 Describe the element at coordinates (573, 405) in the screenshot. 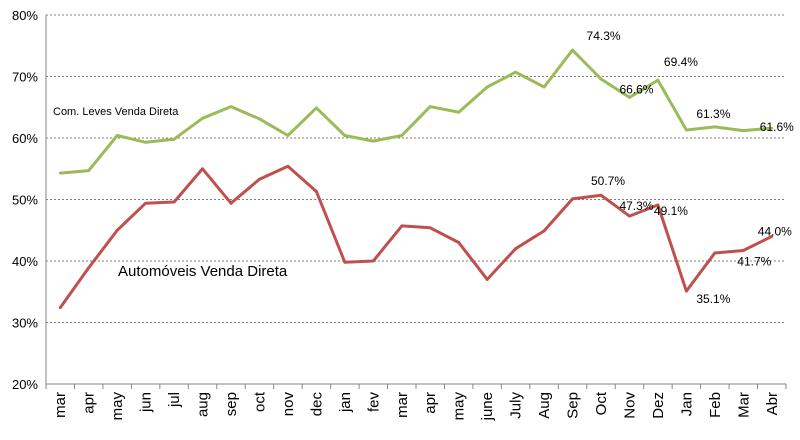

I see `x-tick-label: Sep` at that location.